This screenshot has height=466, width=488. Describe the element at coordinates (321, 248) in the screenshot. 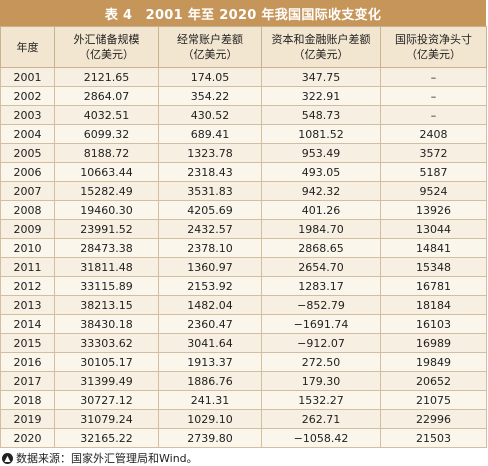

I see `value-cell: 2868.65` at that location.